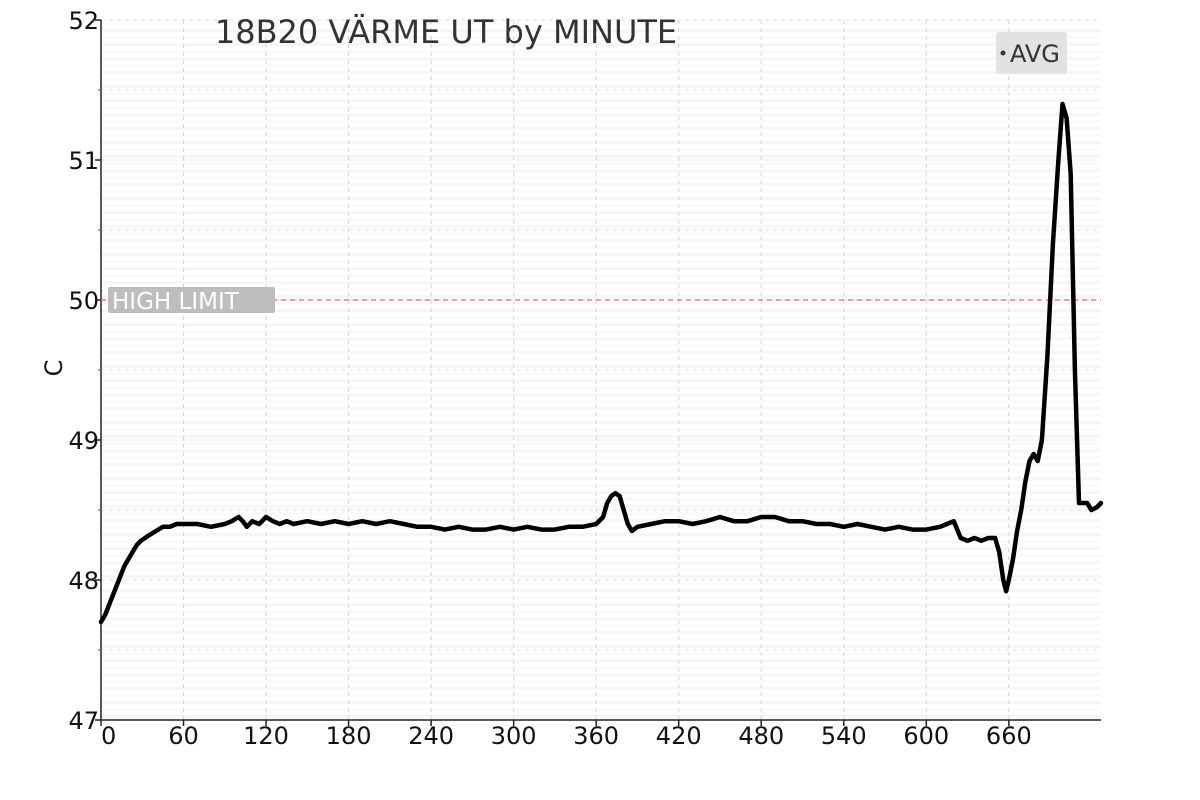 The height and width of the screenshot is (800, 1200). I want to click on legend: AVG, so click(1031, 53).